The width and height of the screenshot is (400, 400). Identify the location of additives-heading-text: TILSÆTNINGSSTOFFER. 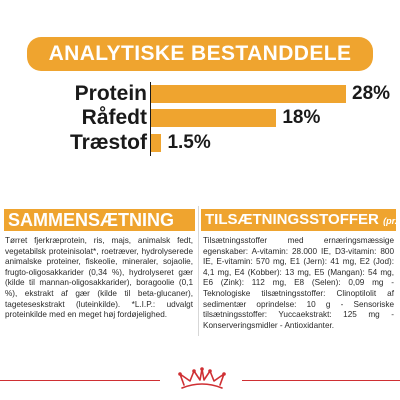
(292, 219).